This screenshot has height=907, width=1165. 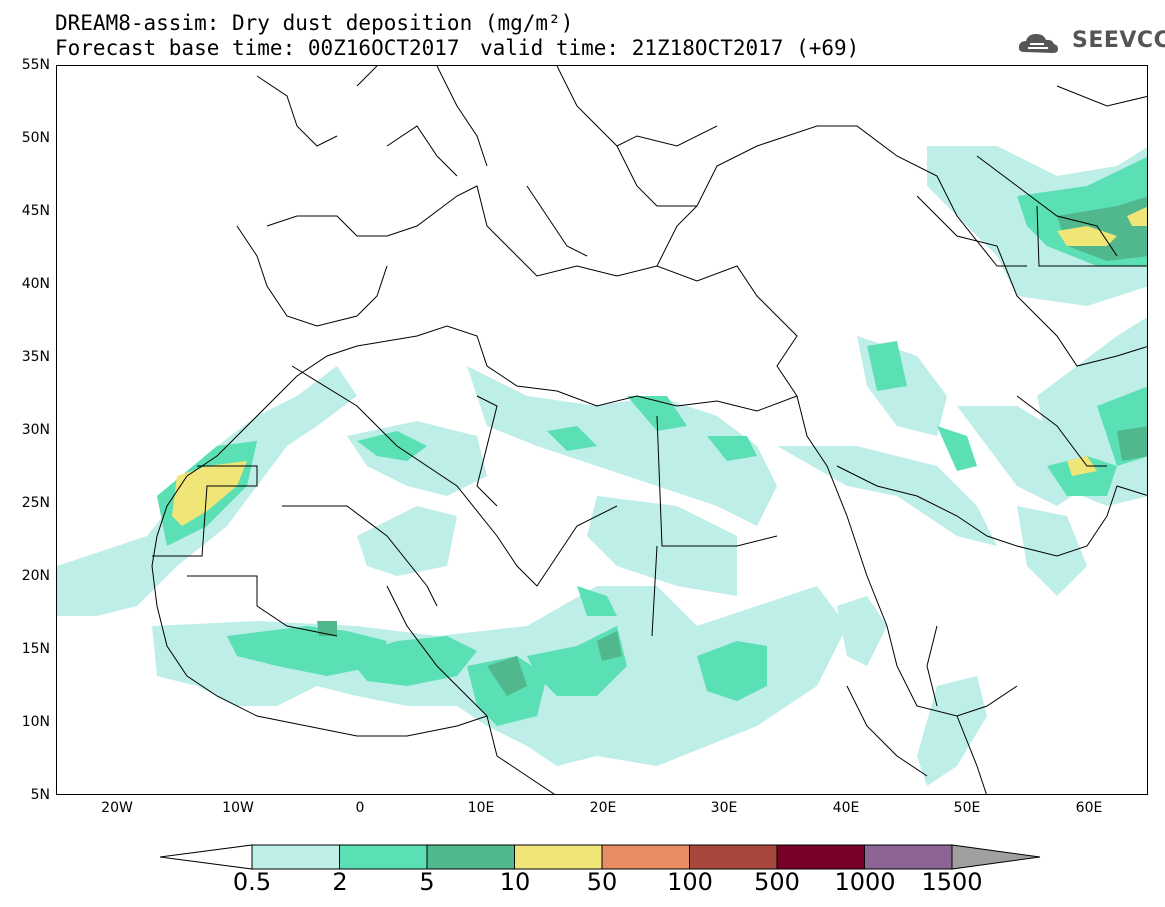 What do you see at coordinates (40, 795) in the screenshot?
I see `lat-label: 5N` at bounding box center [40, 795].